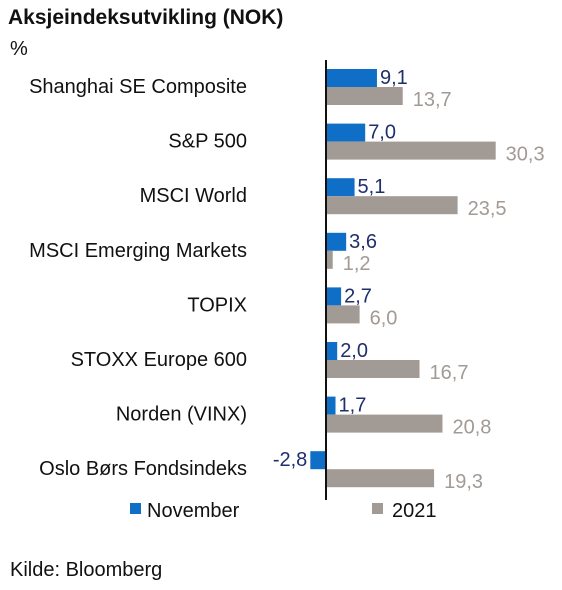  Describe the element at coordinates (363, 242) in the screenshot. I see `data-label-november: 3,6` at that location.